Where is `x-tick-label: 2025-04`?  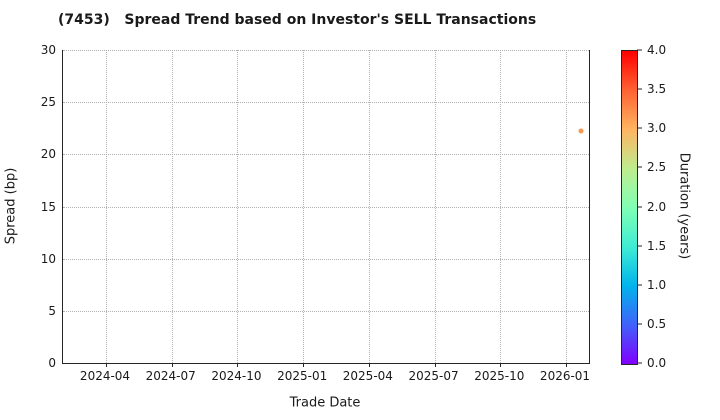
x-tick-label: 2025-04 is located at coordinates (367, 376).